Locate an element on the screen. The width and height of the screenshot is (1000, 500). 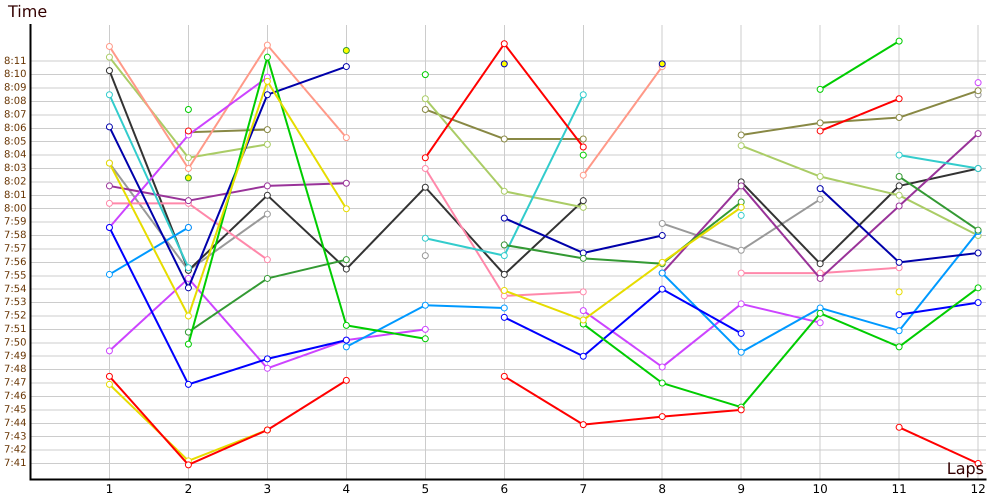
y-tick-label: 8:08 is located at coordinates (15, 102).